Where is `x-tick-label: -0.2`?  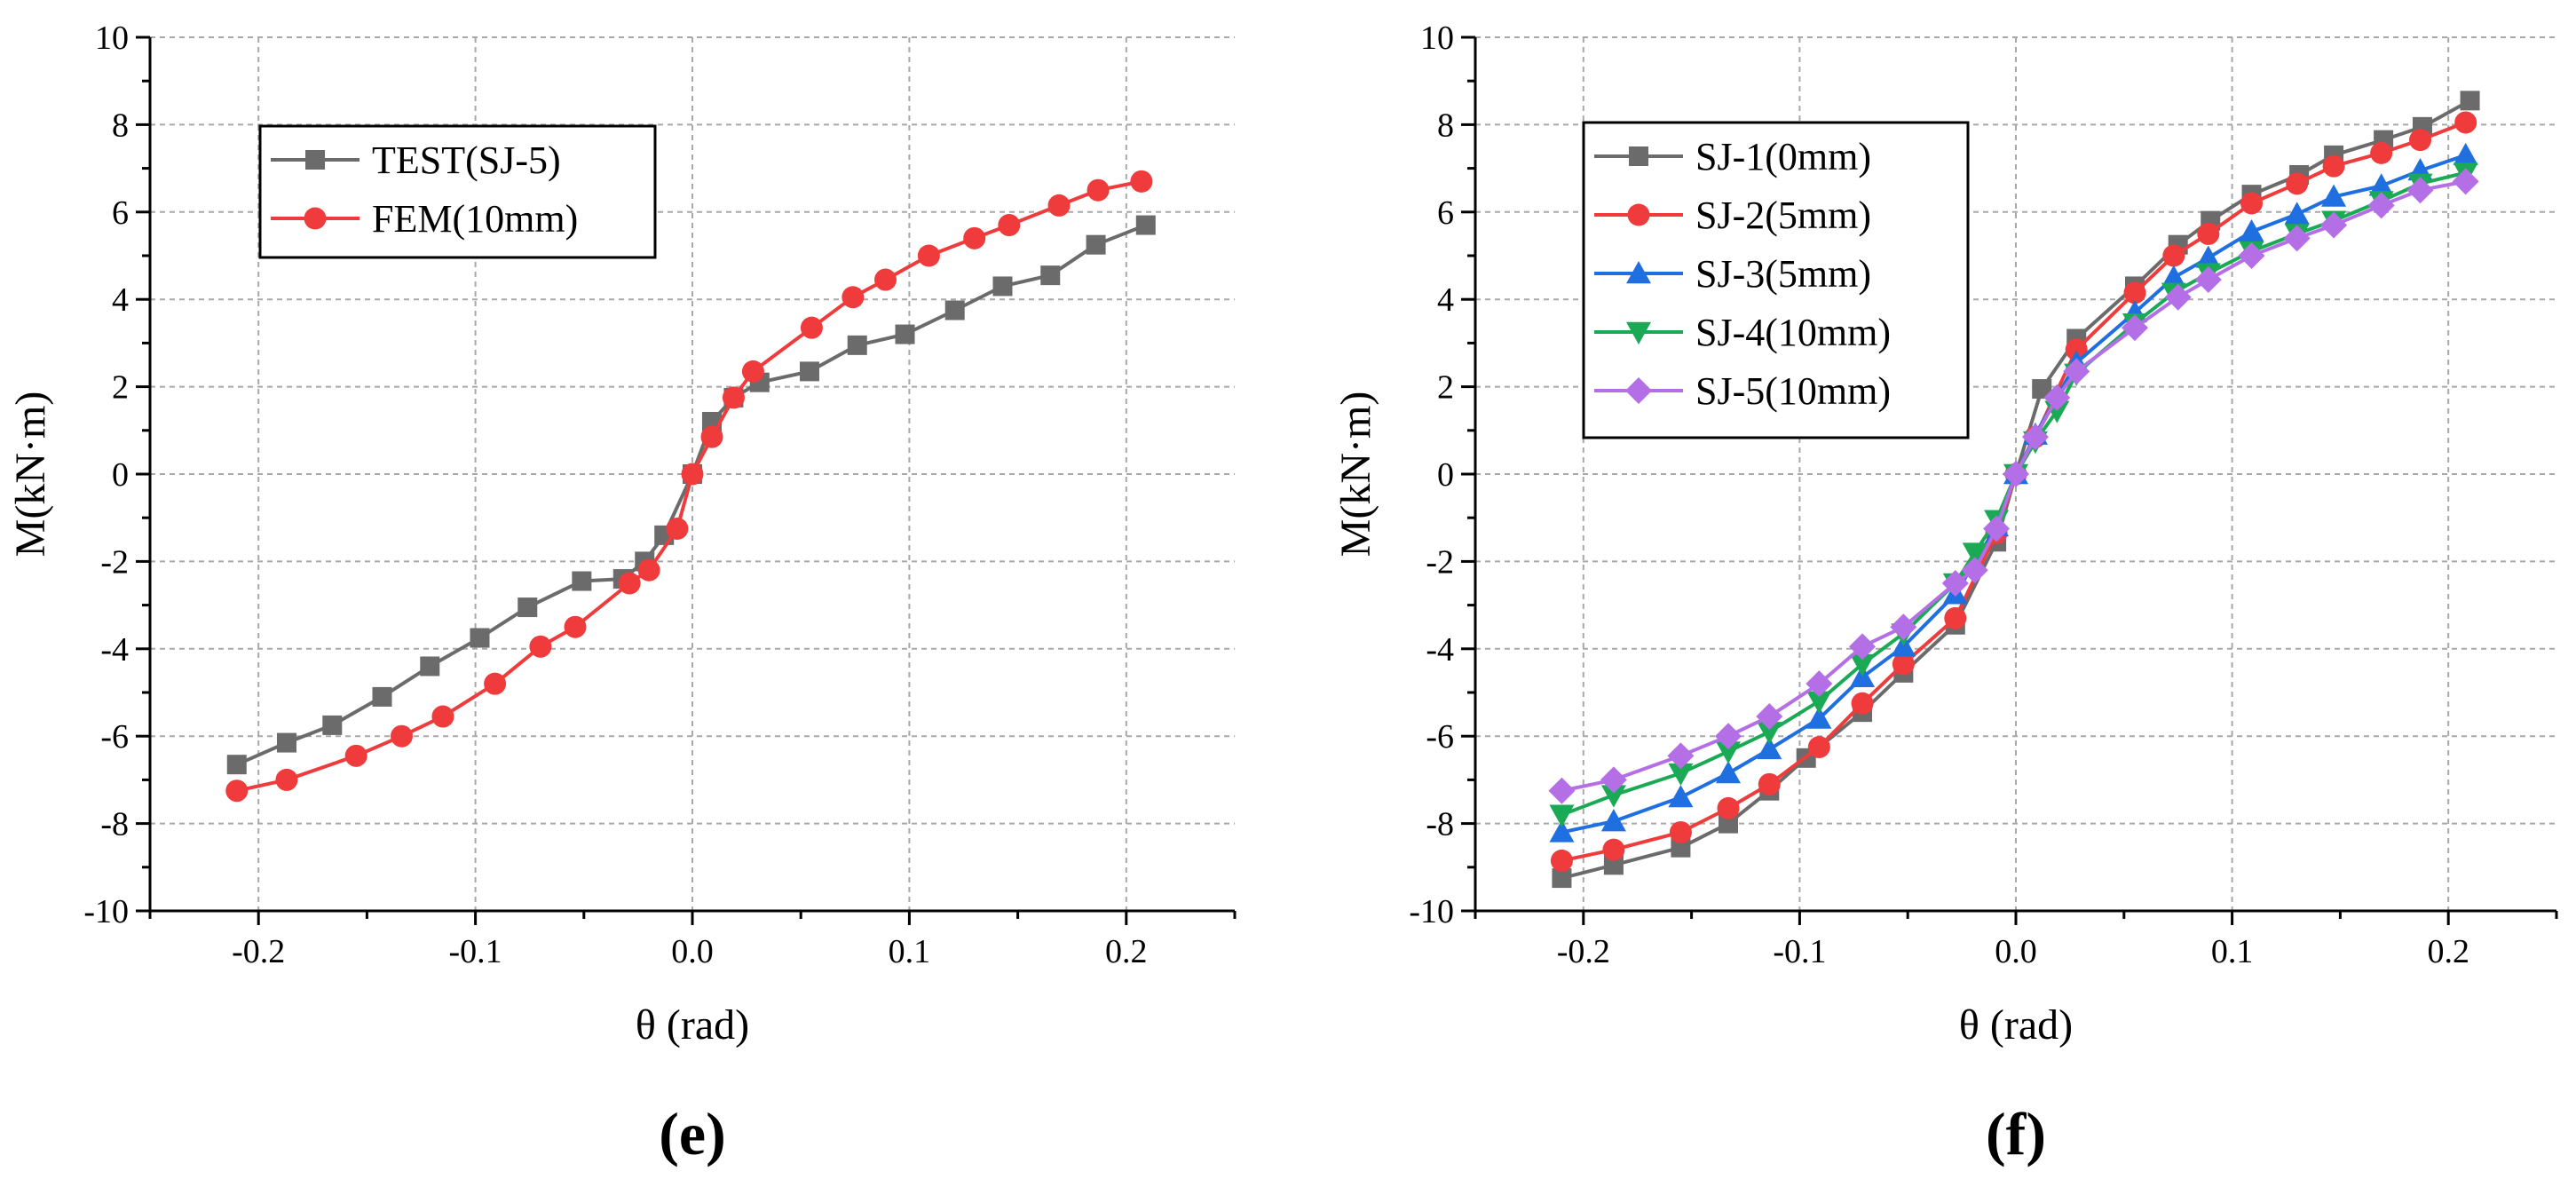 x-tick-label: -0.2 is located at coordinates (1583, 952).